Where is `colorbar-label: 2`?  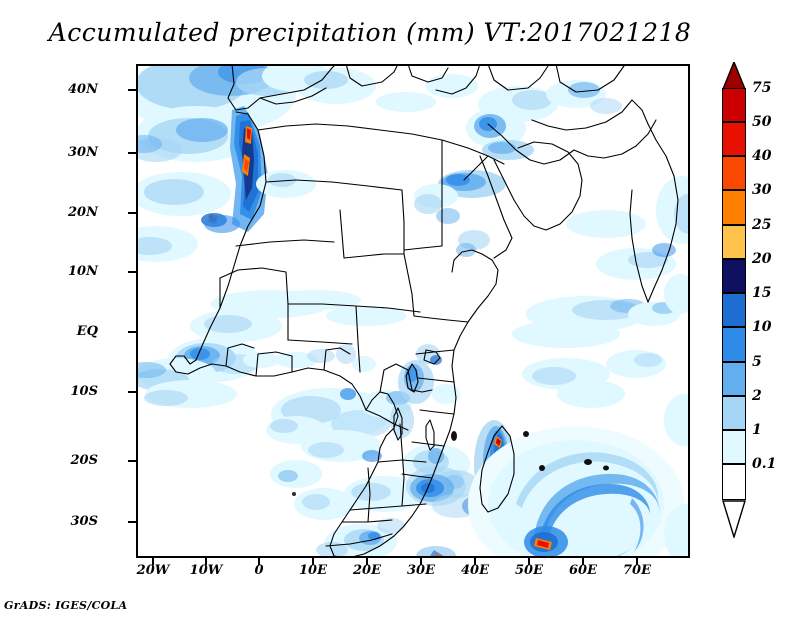 colorbar-label: 2 is located at coordinates (757, 396).